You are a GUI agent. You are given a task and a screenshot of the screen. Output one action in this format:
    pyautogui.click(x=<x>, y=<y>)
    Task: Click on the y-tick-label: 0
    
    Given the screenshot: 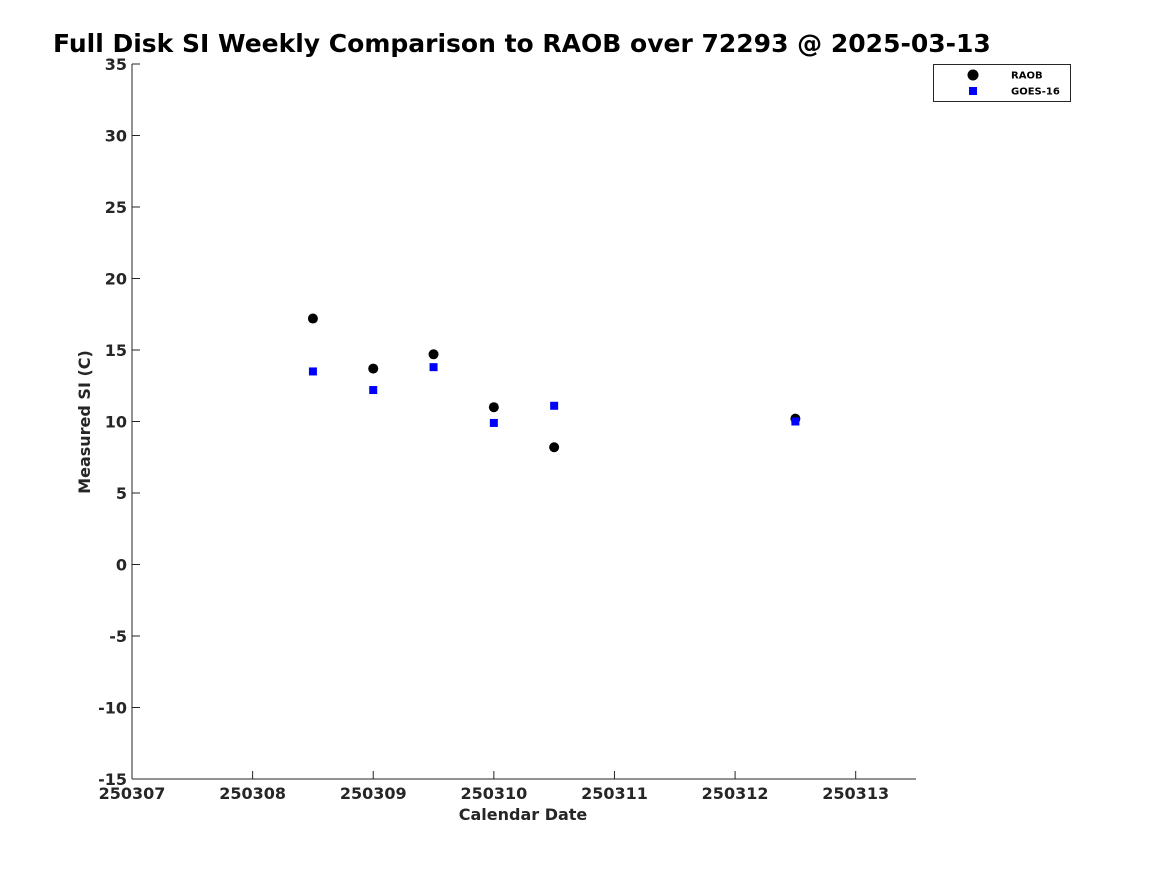 What is the action you would take?
    pyautogui.click(x=121, y=565)
    